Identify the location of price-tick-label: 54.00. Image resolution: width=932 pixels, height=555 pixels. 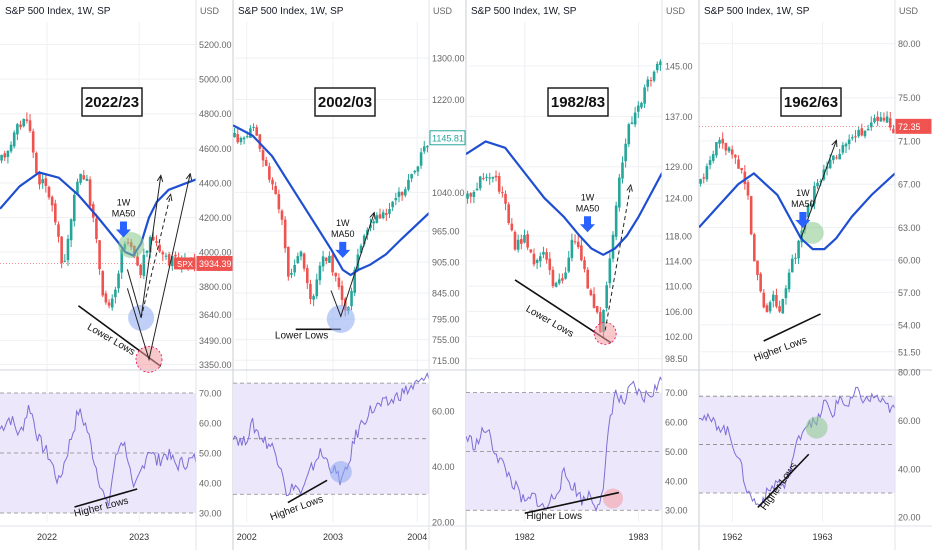
(909, 325).